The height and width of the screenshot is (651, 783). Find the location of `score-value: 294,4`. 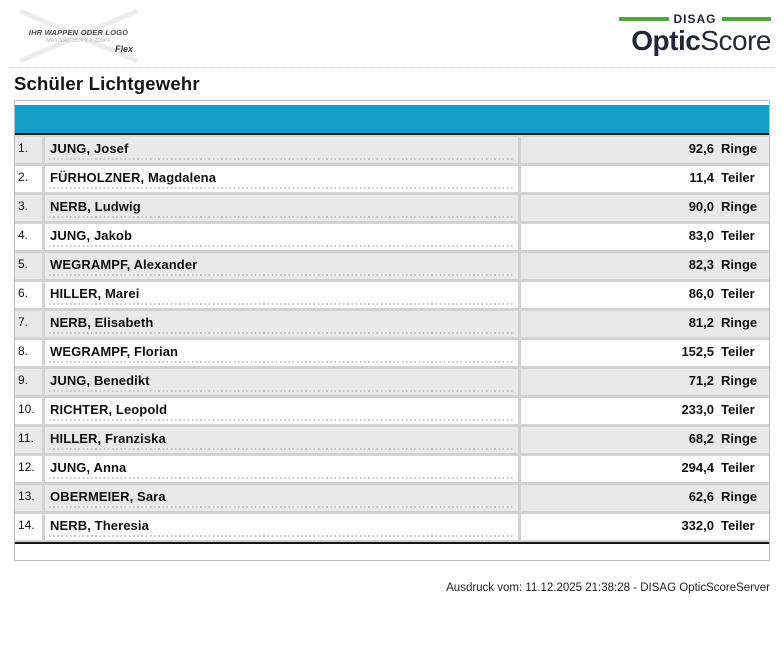

score-value: 294,4 is located at coordinates (697, 467).